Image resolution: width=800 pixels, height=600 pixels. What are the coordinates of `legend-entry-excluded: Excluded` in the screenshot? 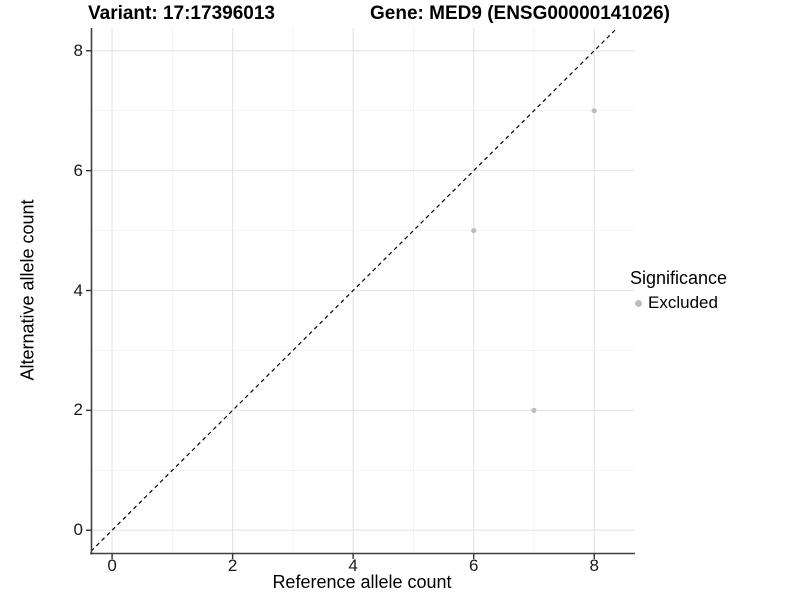 It's located at (678, 303).